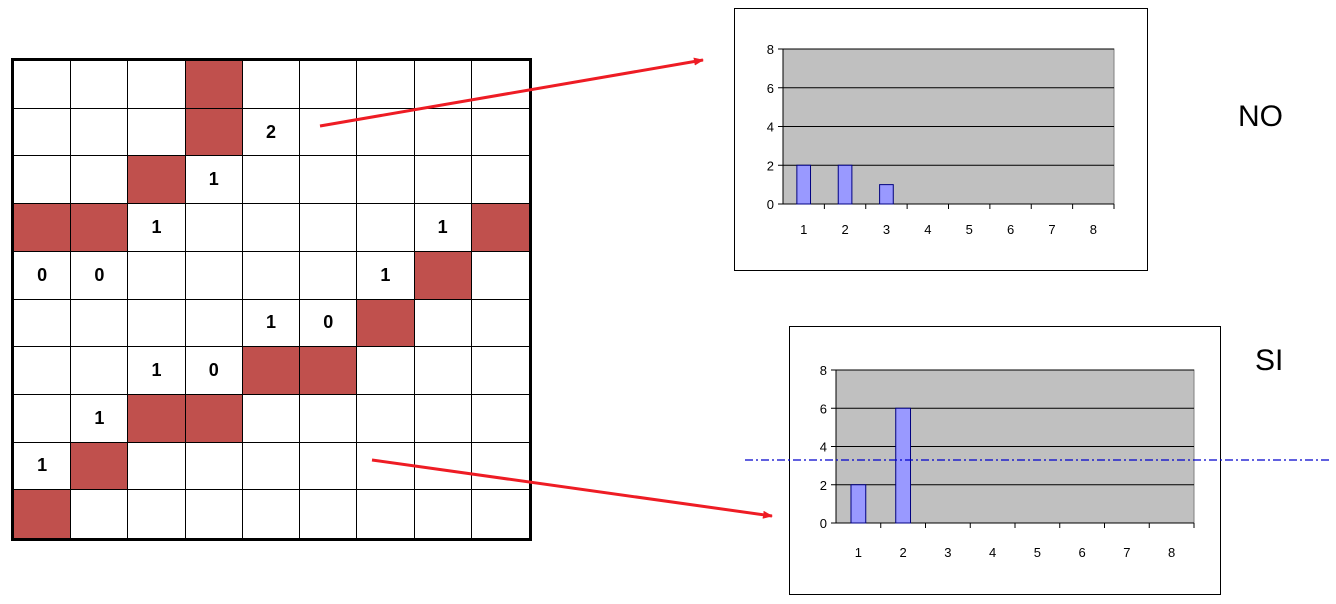  What do you see at coordinates (770, 49) in the screenshot?
I see `y-tick-label: 8` at bounding box center [770, 49].